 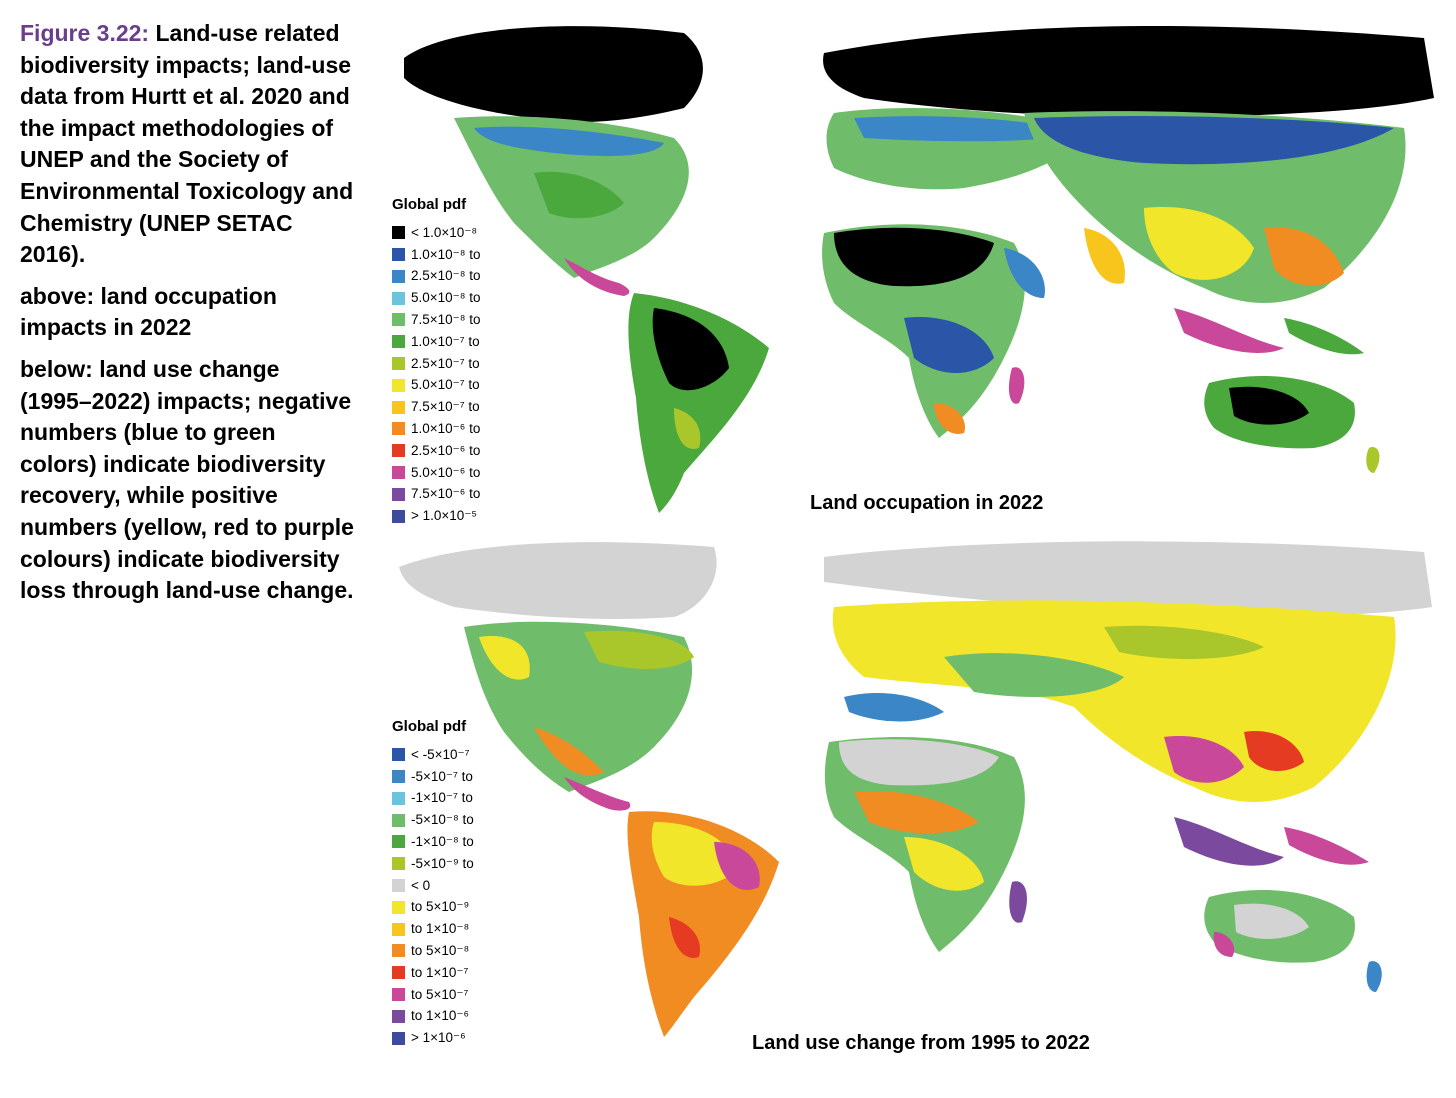 What do you see at coordinates (445, 363) in the screenshot?
I see `legend-label: 2.5×10⁻⁷ to` at bounding box center [445, 363].